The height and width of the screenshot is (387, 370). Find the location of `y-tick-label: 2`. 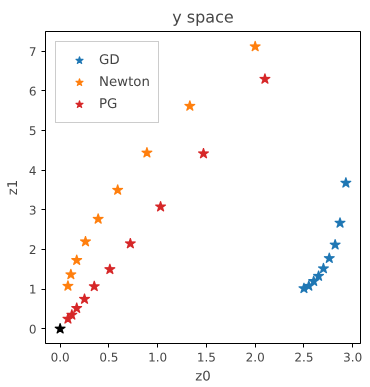

y-tick-label: 2 is located at coordinates (32, 250).